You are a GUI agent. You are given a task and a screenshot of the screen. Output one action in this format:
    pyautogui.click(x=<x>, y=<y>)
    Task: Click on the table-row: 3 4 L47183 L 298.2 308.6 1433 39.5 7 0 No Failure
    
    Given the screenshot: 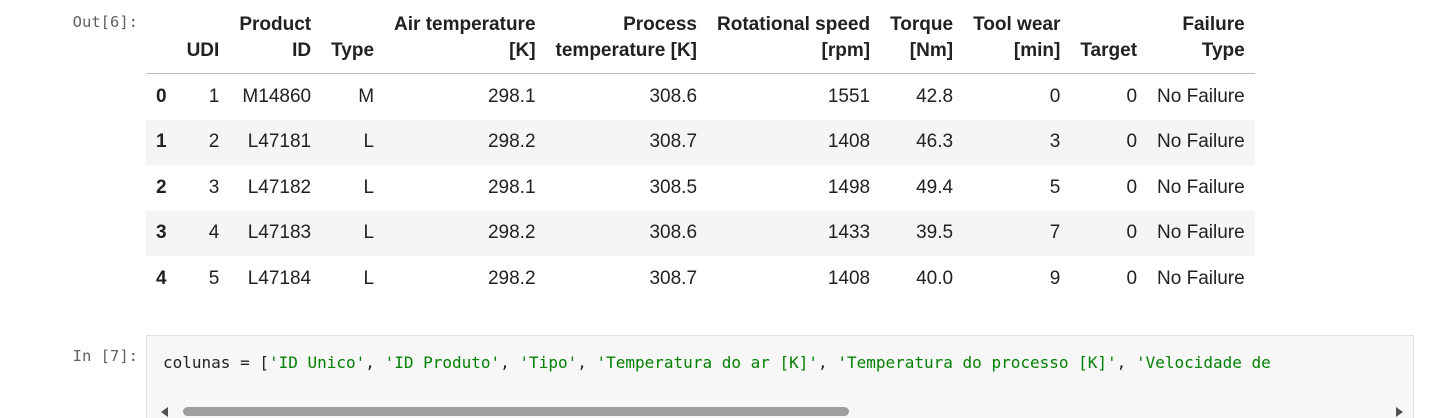 What is the action you would take?
    pyautogui.click(x=700, y=233)
    